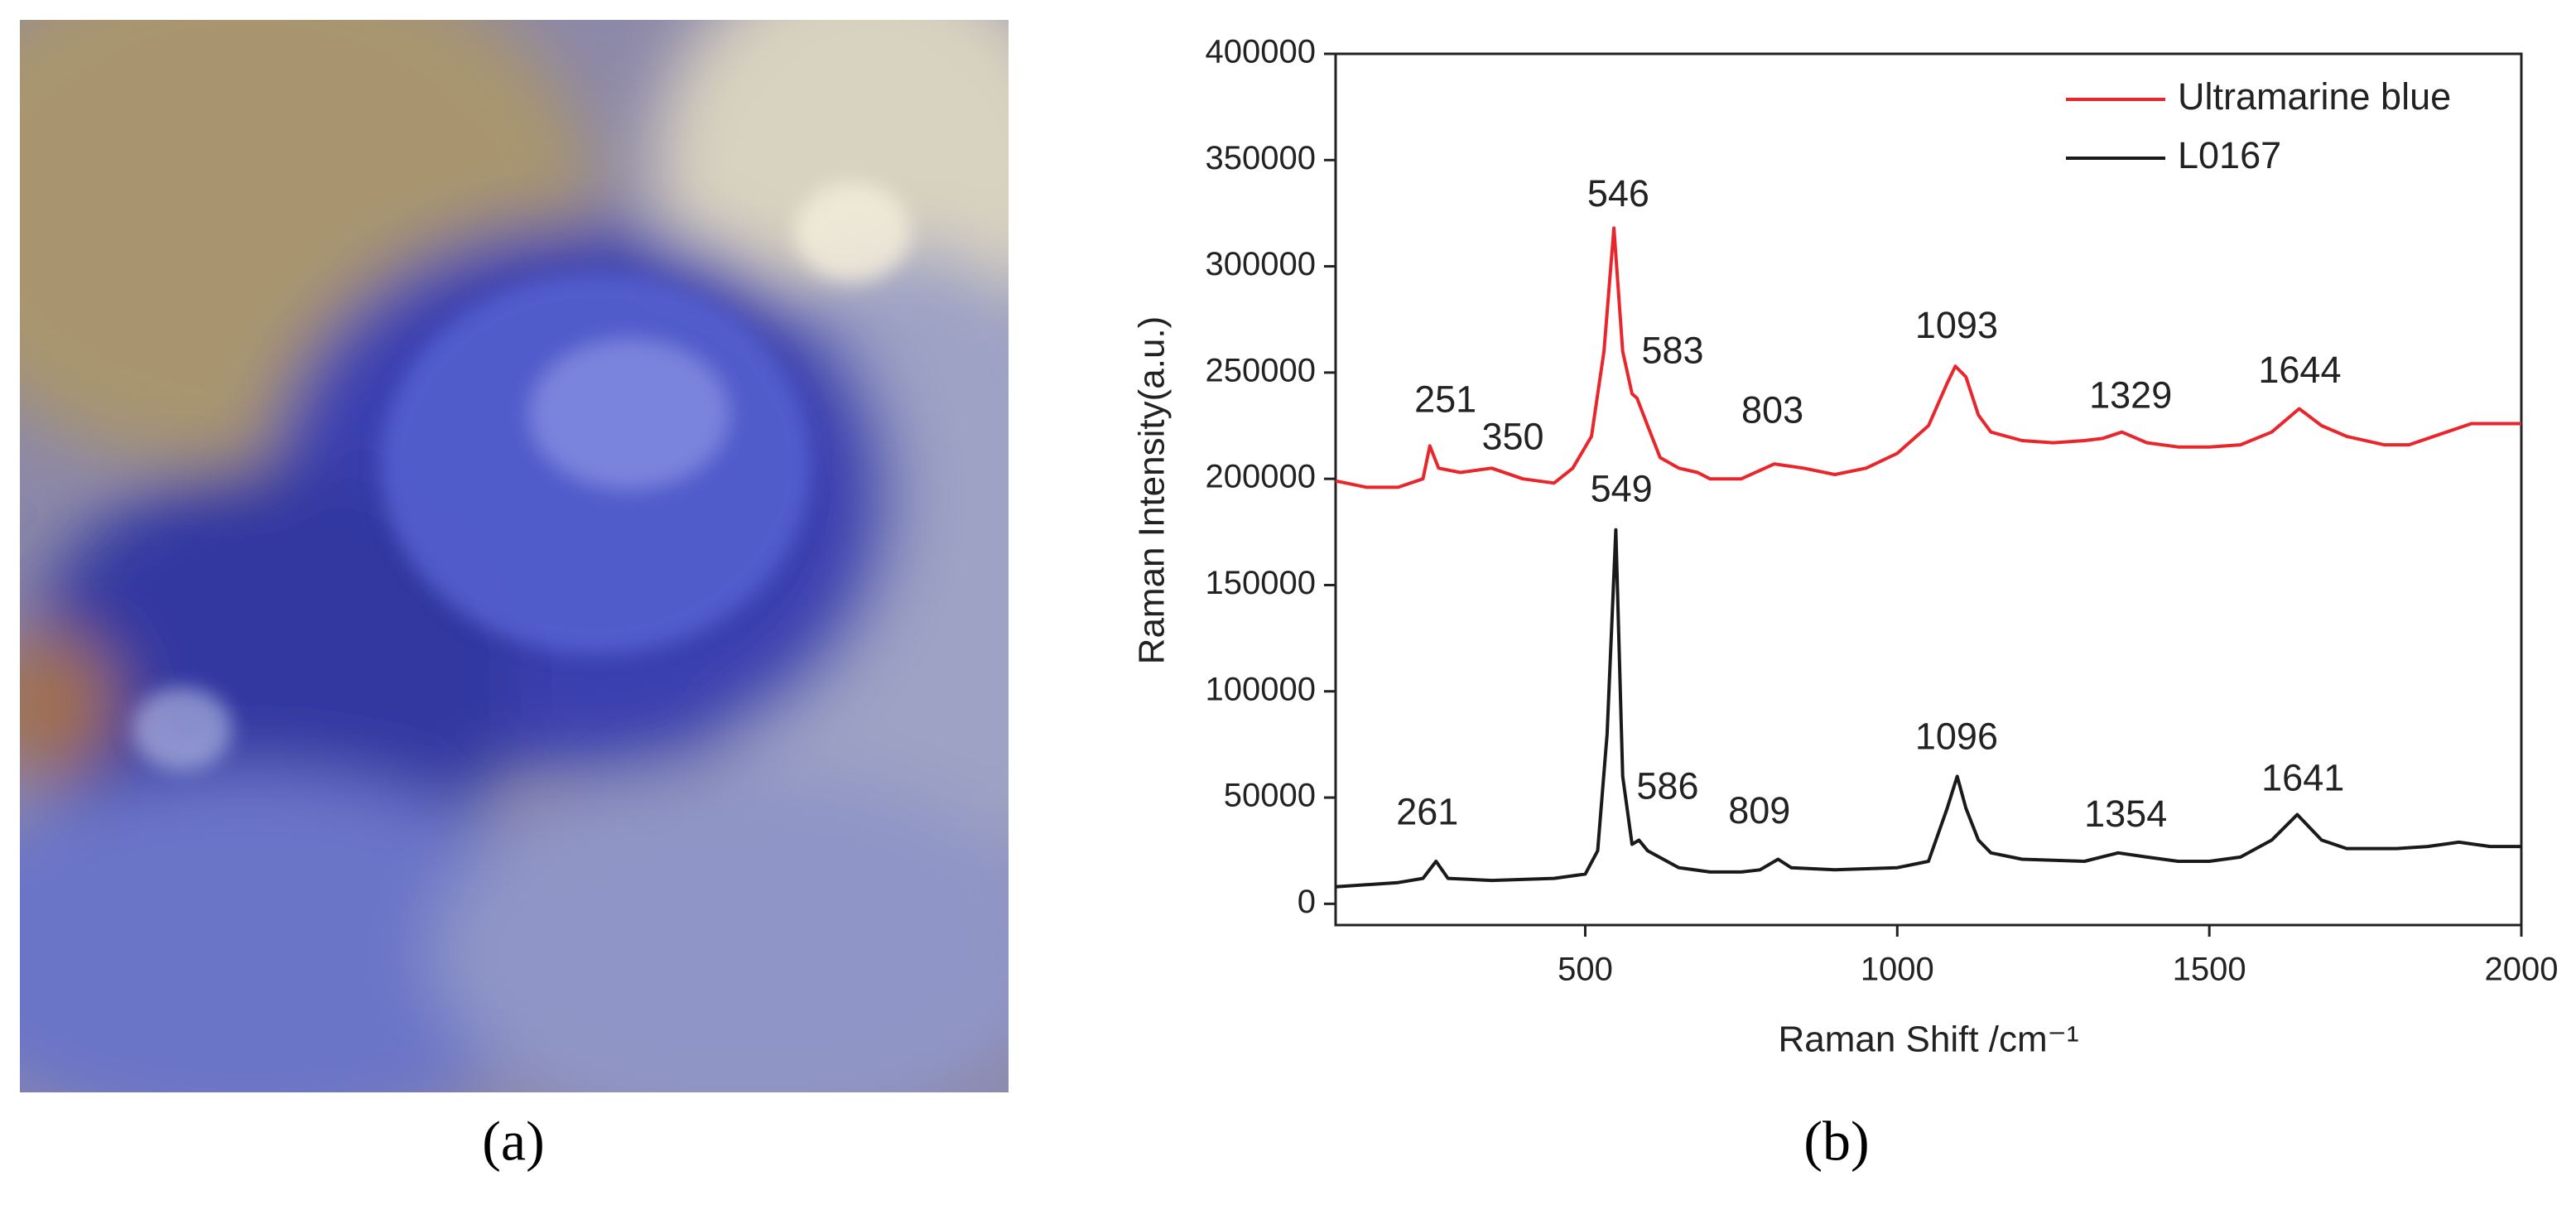  What do you see at coordinates (1759, 810) in the screenshot?
I see `peak-label: 809` at bounding box center [1759, 810].